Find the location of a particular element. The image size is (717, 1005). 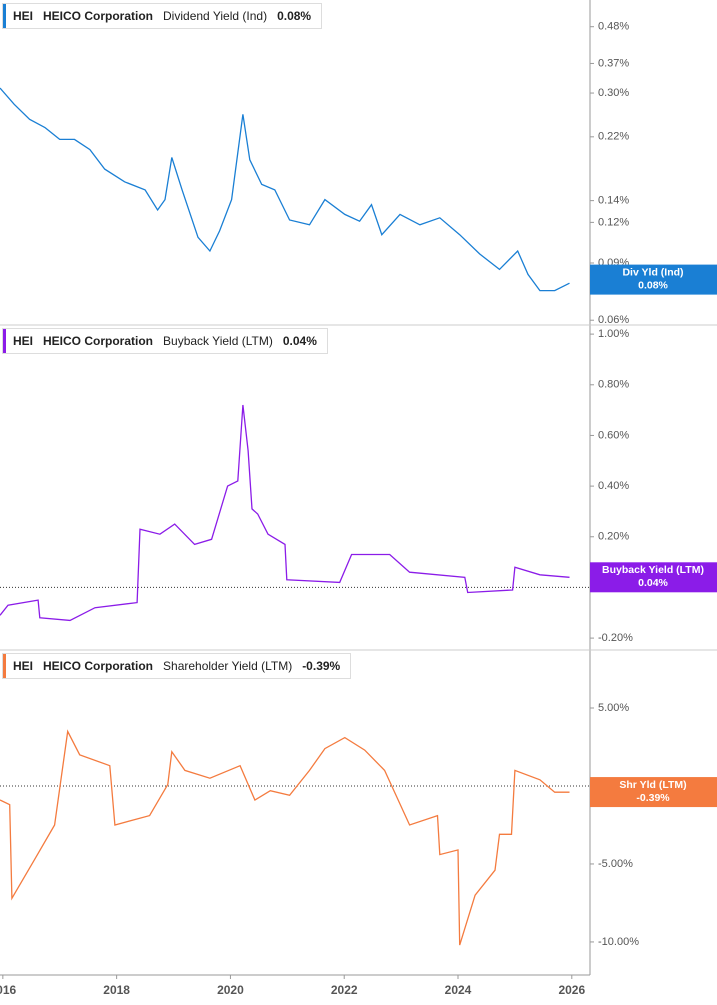

legend-value: 0.04% is located at coordinates (299, 341).